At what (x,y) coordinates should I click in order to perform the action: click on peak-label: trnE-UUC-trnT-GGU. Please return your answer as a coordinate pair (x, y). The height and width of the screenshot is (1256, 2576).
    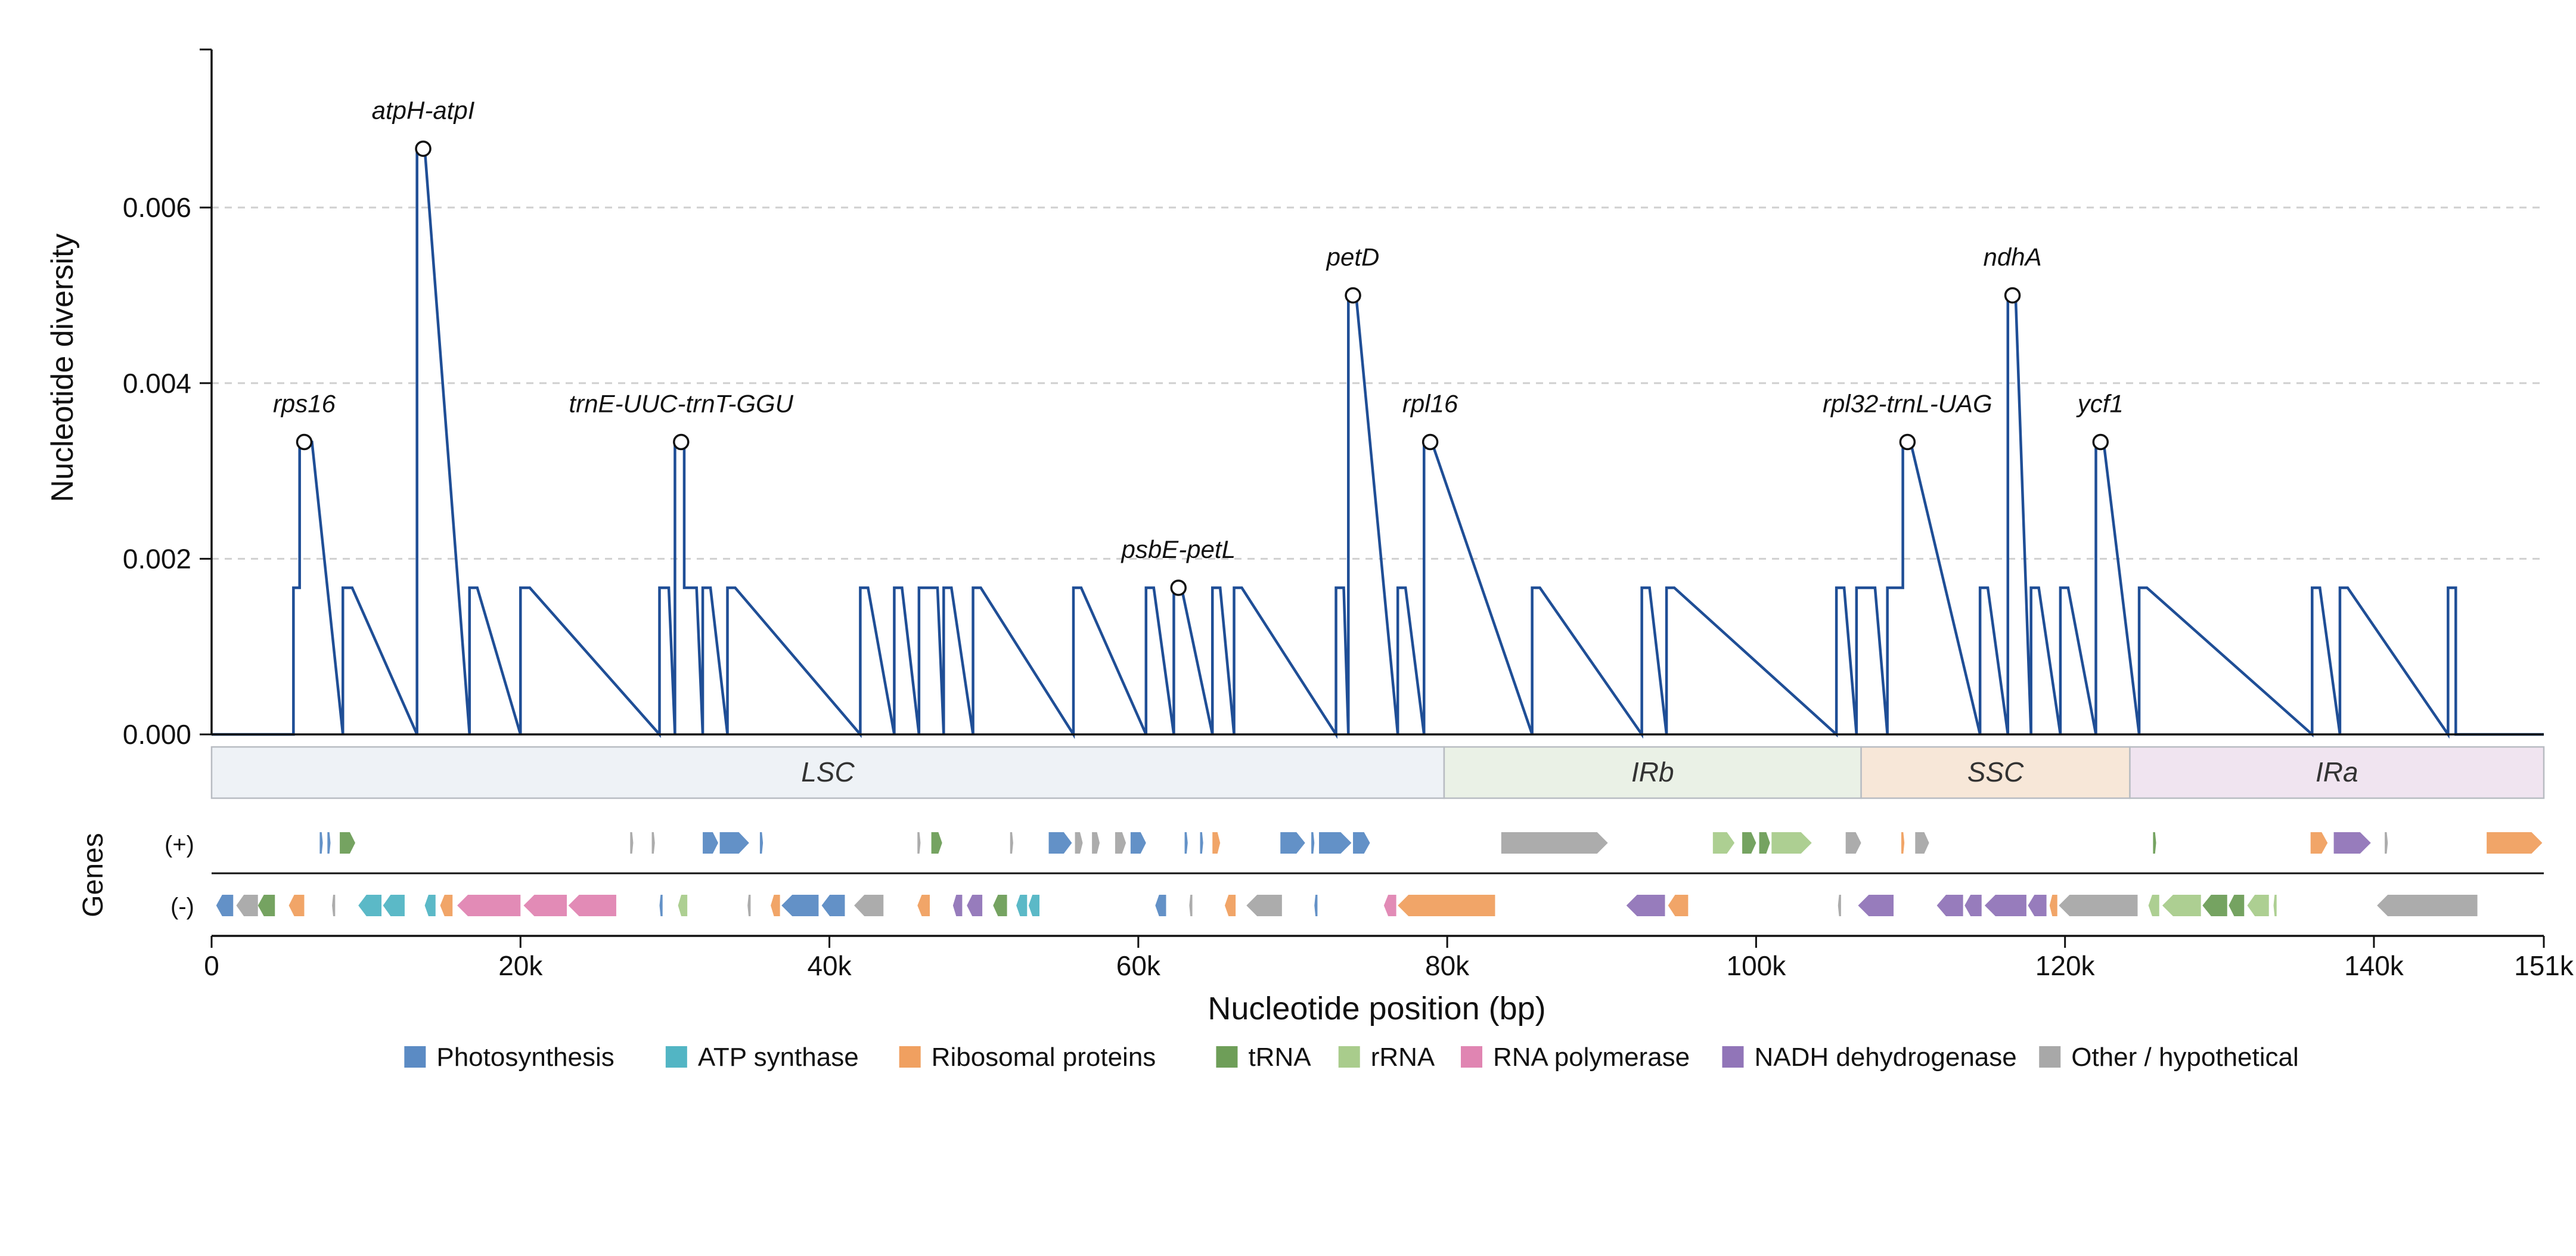
    Looking at the image, I should click on (682, 403).